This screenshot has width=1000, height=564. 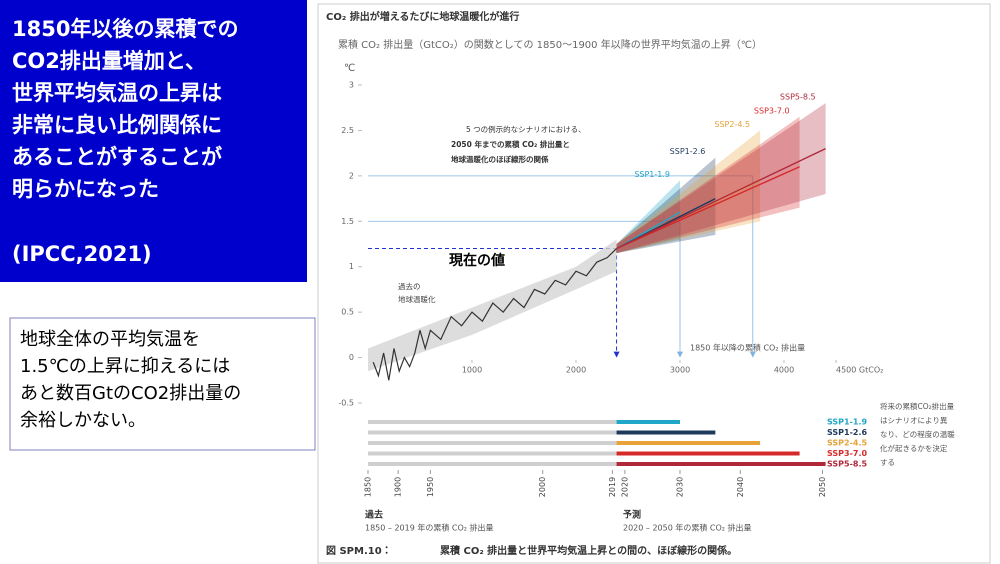 What do you see at coordinates (687, 528) in the screenshot?
I see `future-range: 2020 – 2050 年の累積 CO₂ 排出量` at bounding box center [687, 528].